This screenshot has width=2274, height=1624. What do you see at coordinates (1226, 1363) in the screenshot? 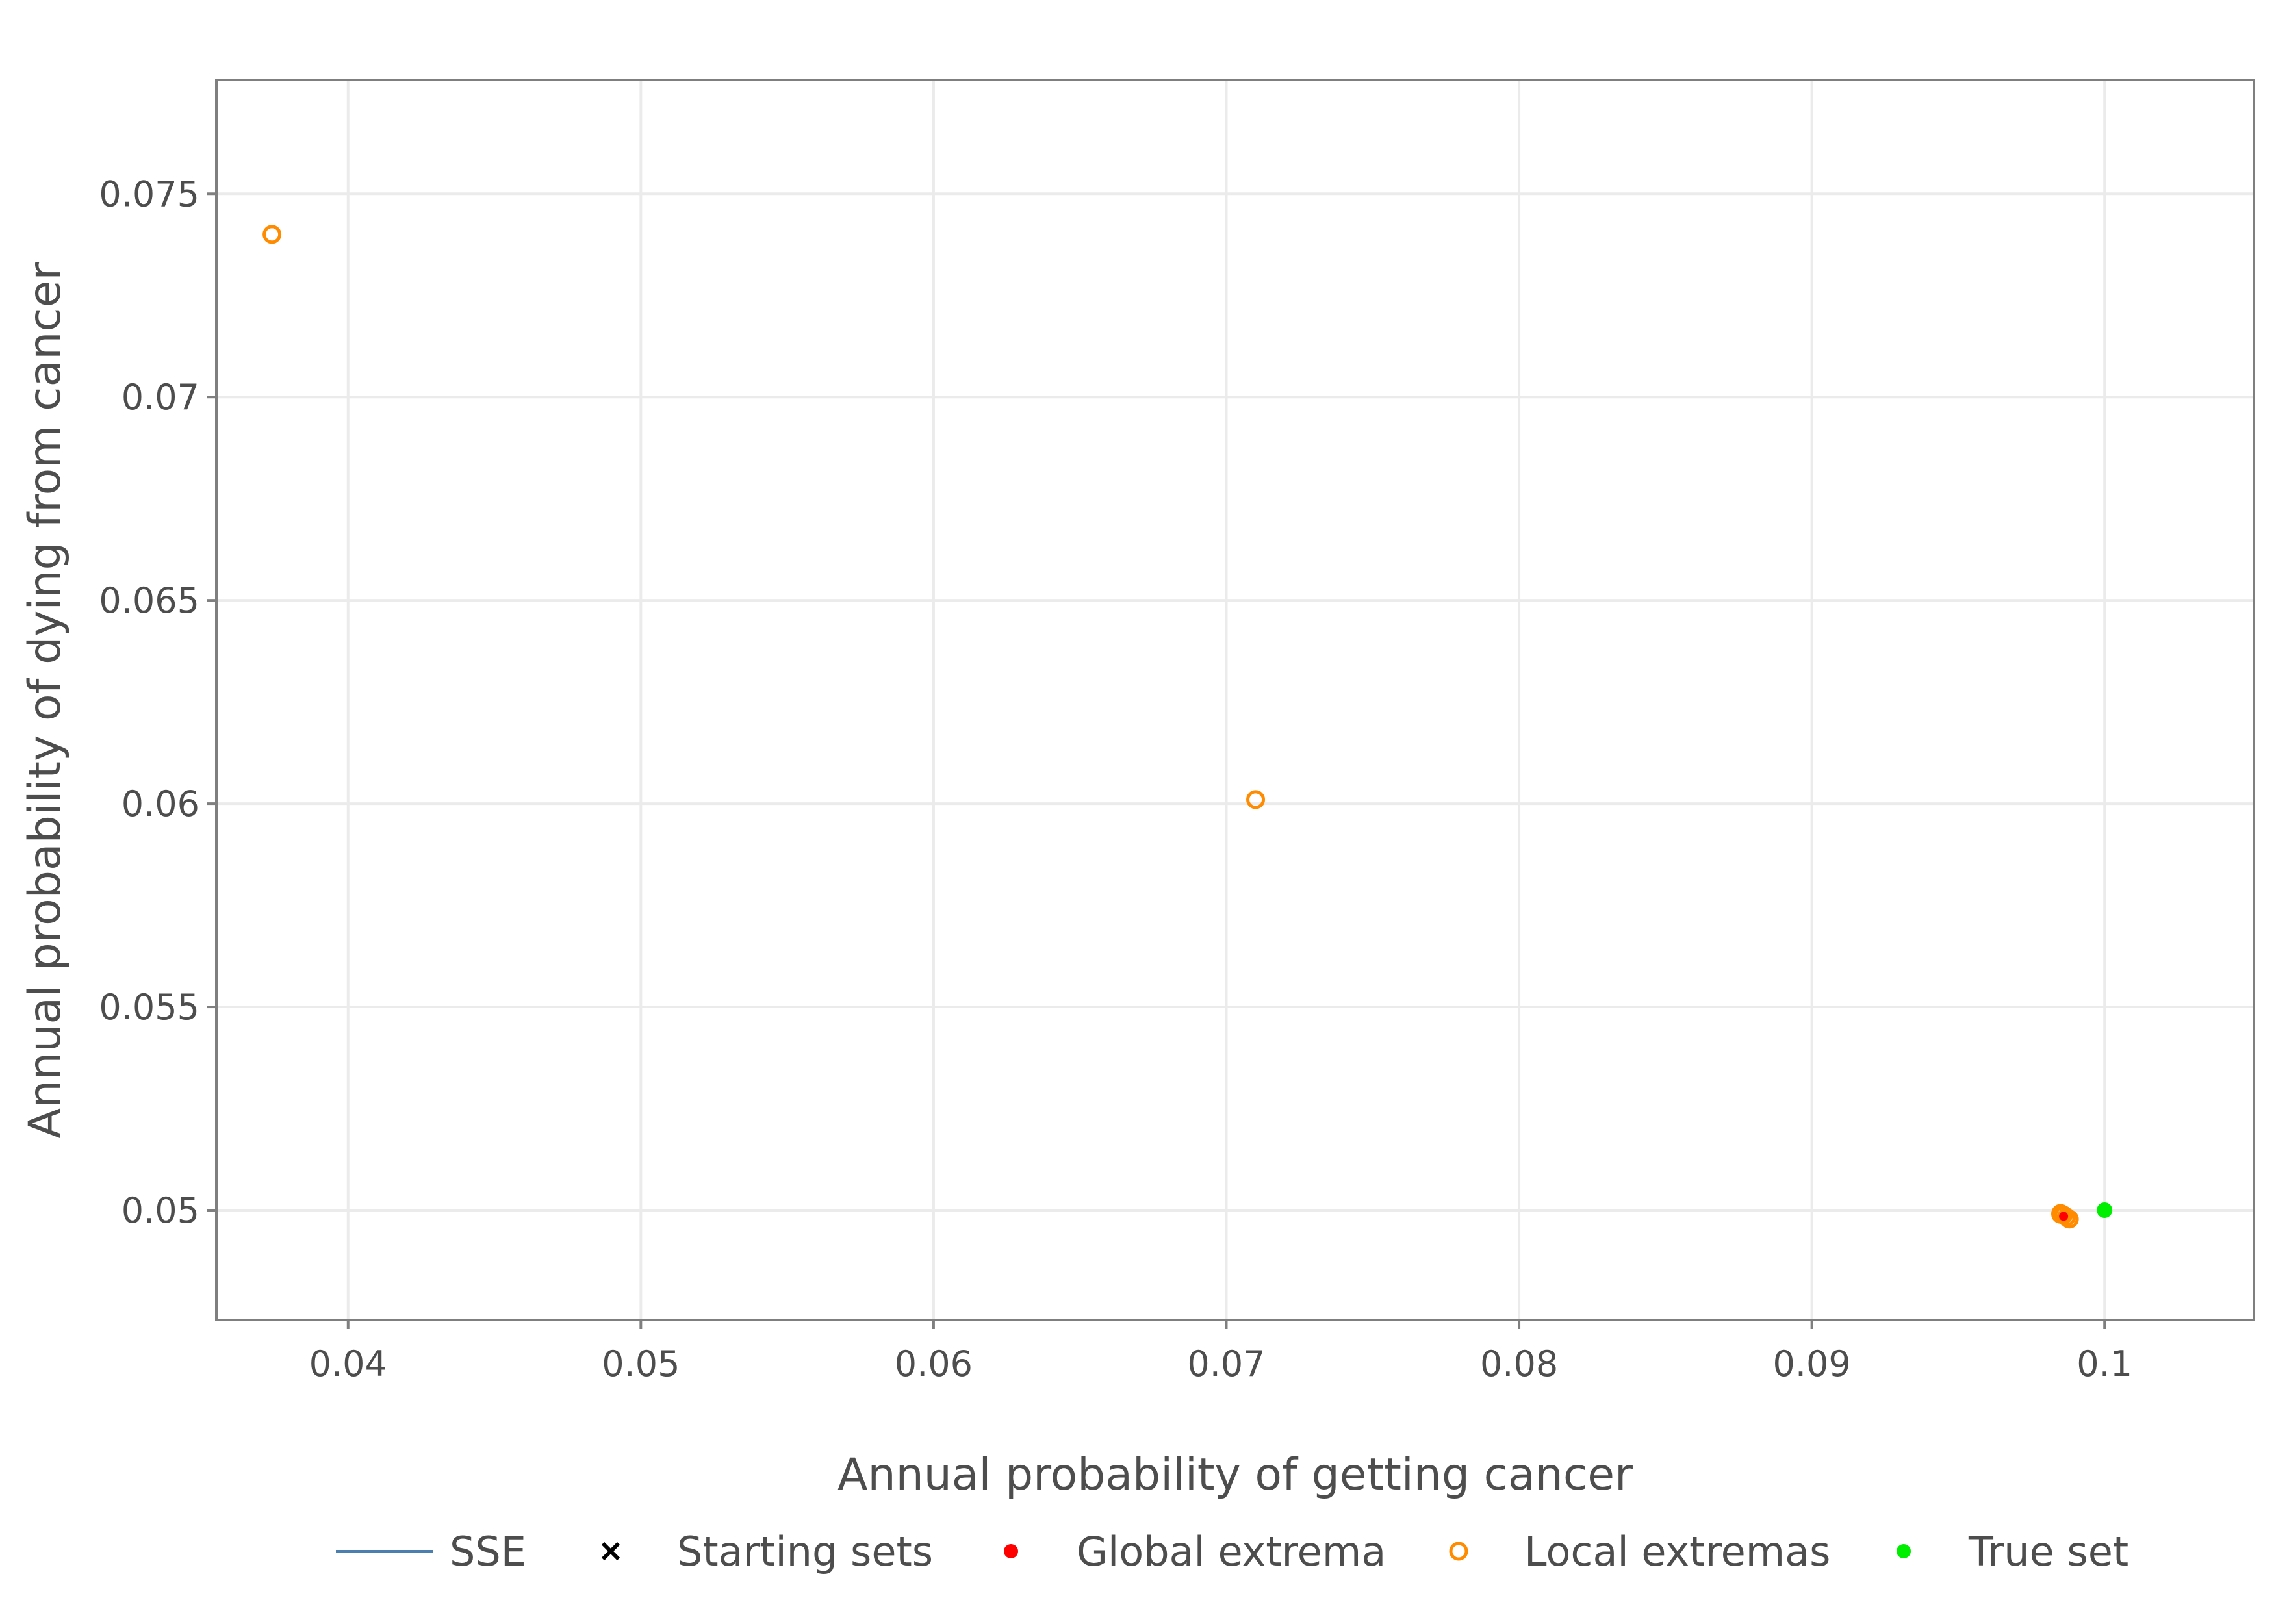
I see `x-tick-label: 0.07` at bounding box center [1226, 1363].